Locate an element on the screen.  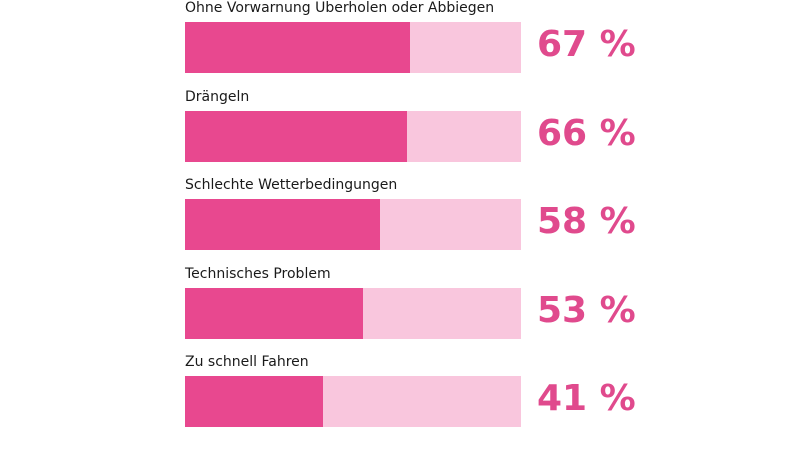
category-label: Drängeln is located at coordinates (217, 96).